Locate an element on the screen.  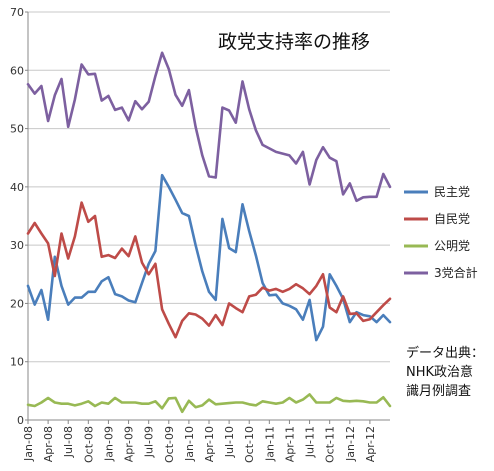
x-tick-label: Jul-08 is located at coordinates (68, 442).